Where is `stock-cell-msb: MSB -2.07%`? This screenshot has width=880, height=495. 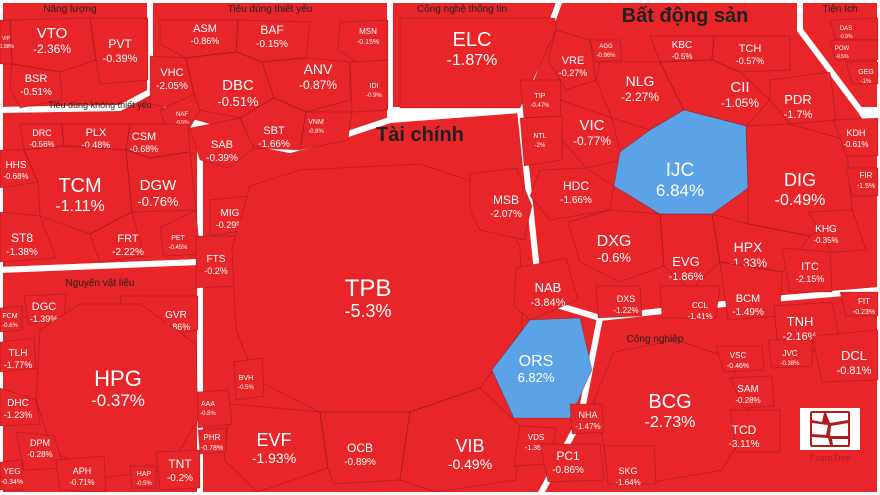
stock-cell-msb: MSB -2.07% is located at coordinates (501, 204).